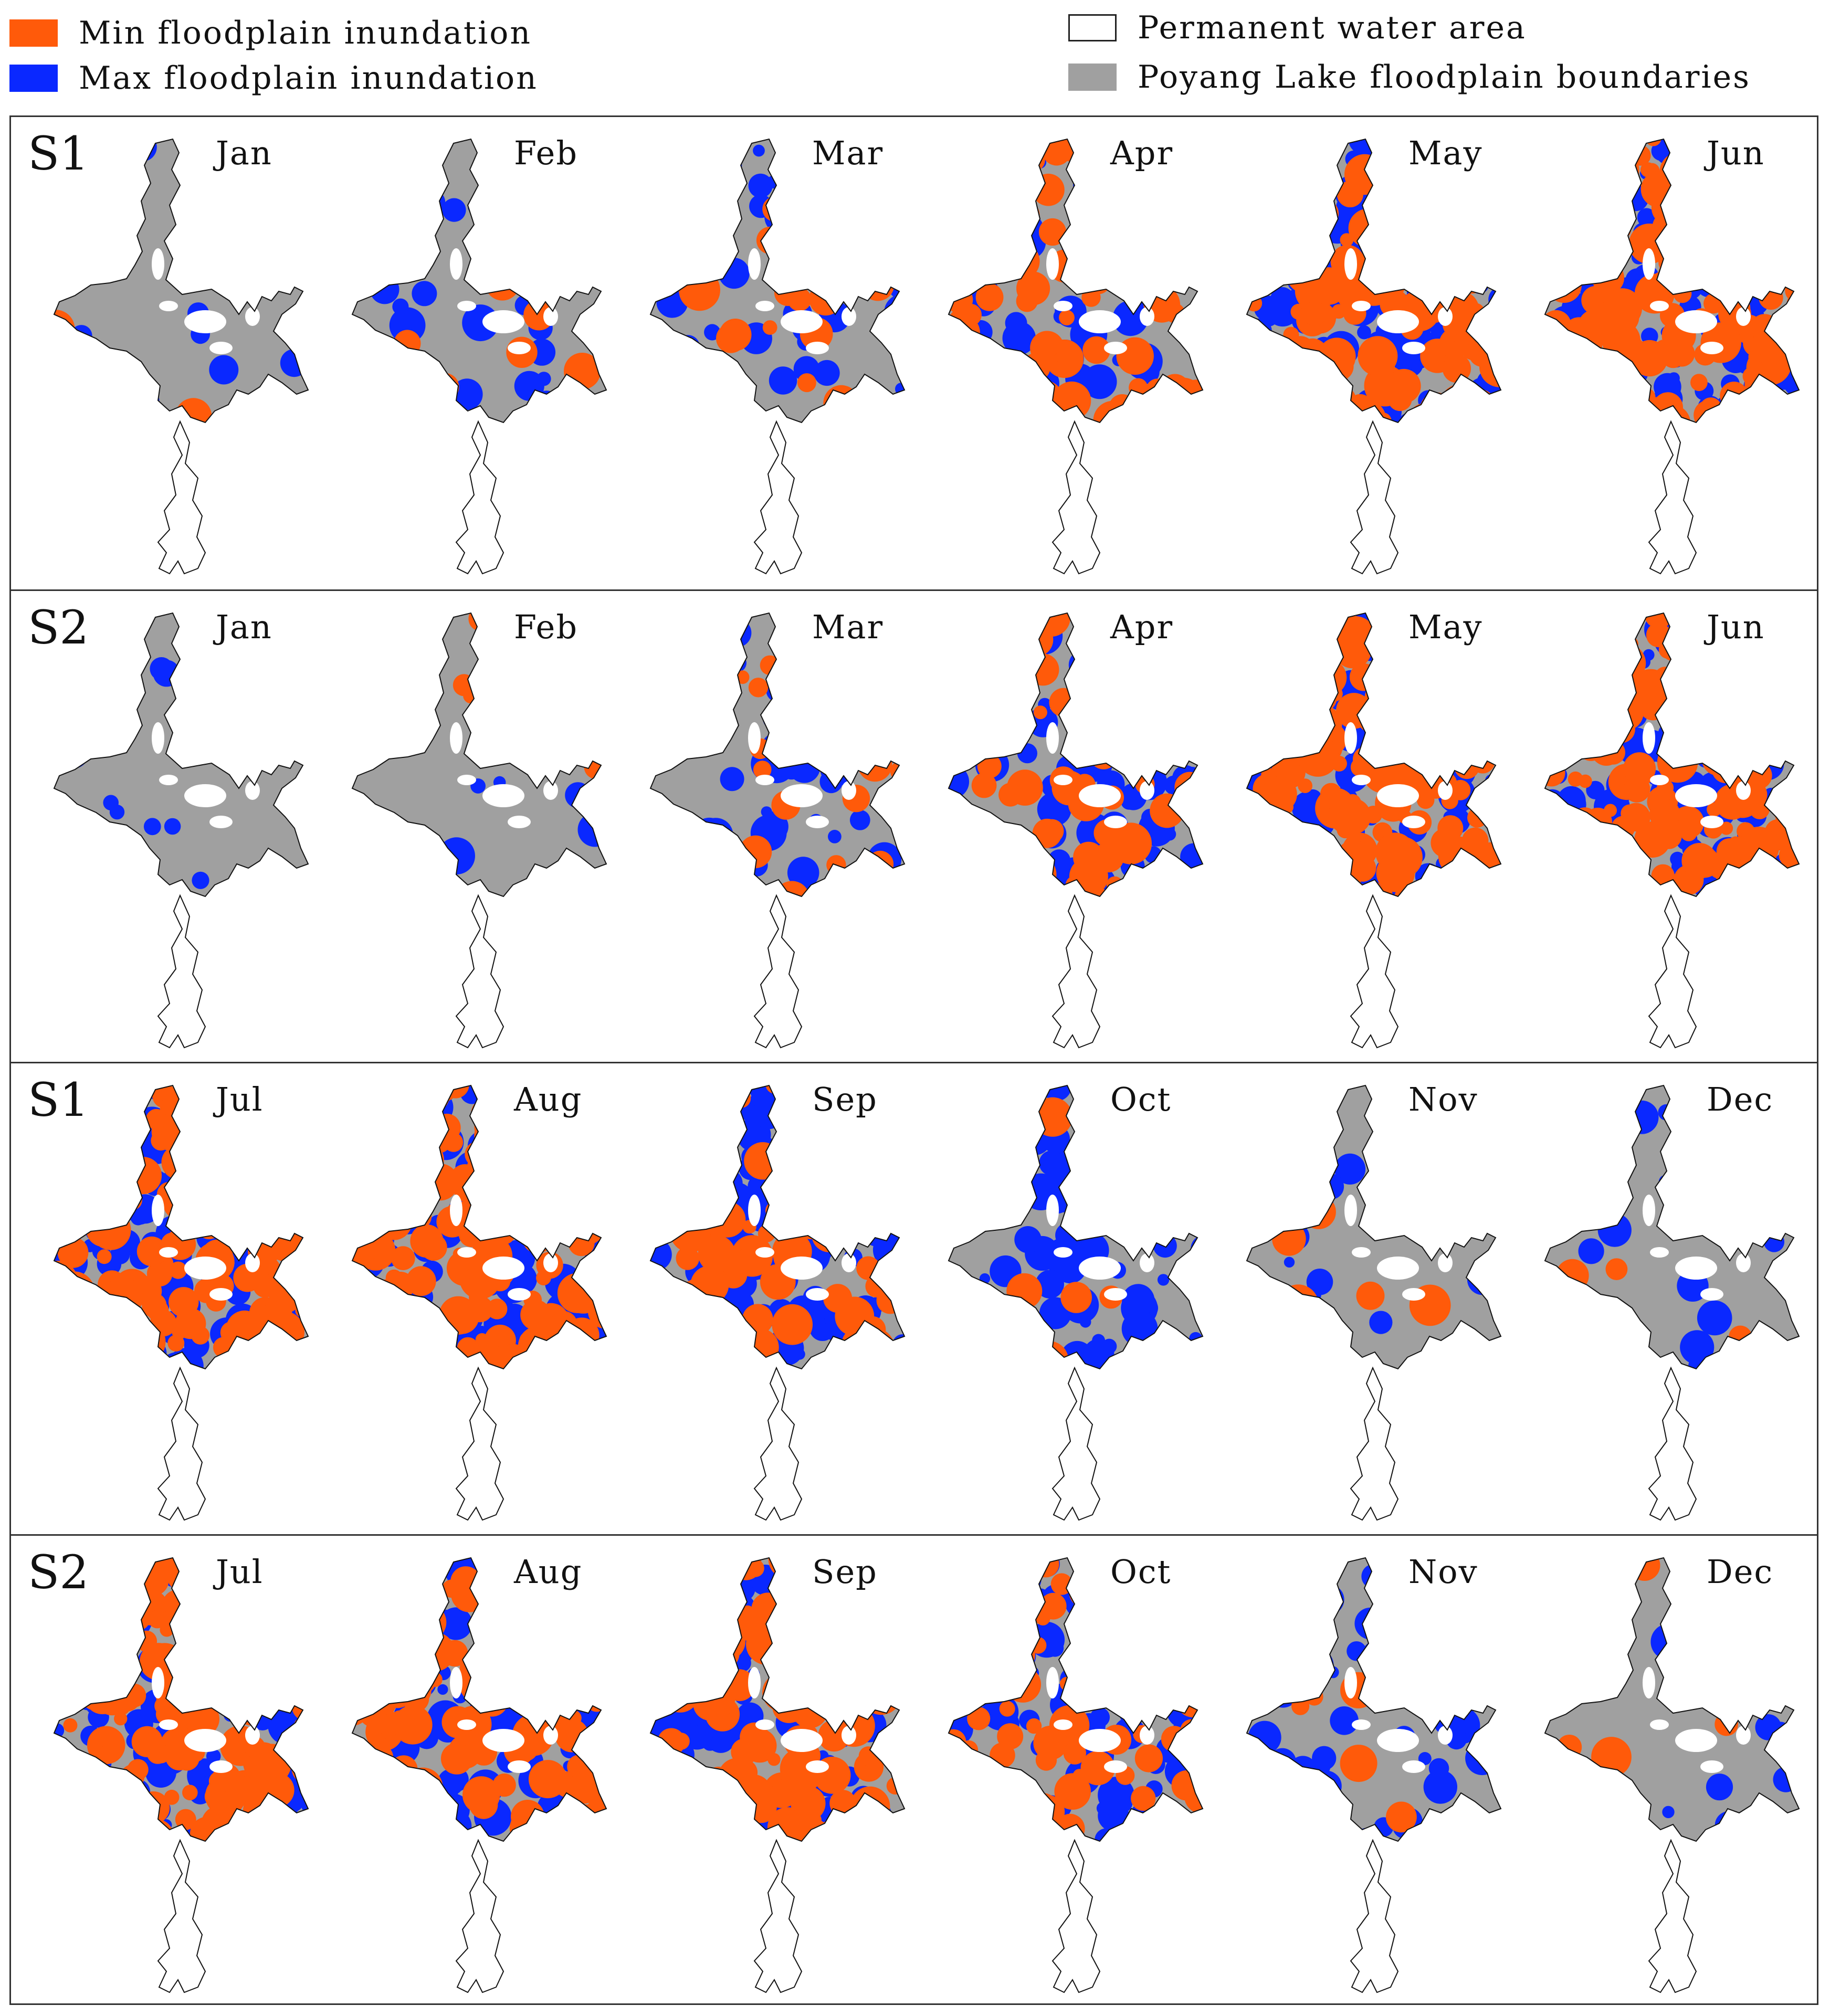 Image resolution: width=1830 pixels, height=2016 pixels. What do you see at coordinates (59, 1572) in the screenshot?
I see `scenario-label: S2` at bounding box center [59, 1572].